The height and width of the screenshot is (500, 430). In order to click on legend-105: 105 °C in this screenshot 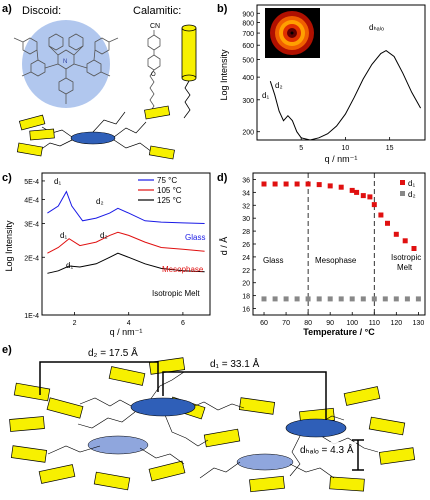, I will do `click(169, 190)`.